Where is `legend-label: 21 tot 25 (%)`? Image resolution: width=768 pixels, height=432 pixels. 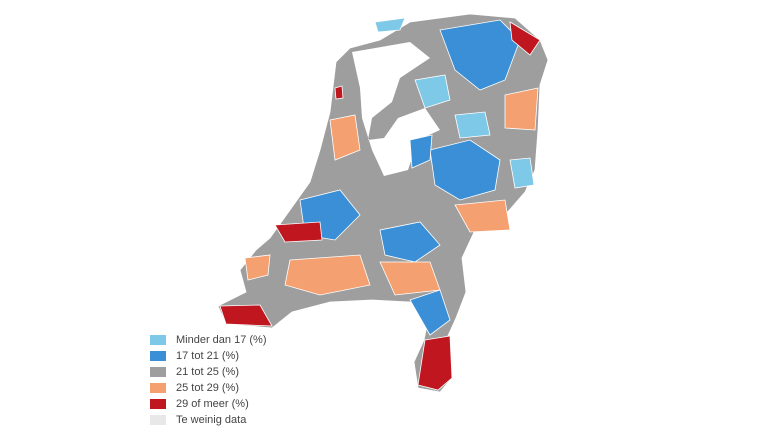
legend-label: 21 tot 25 (%) is located at coordinates (207, 372).